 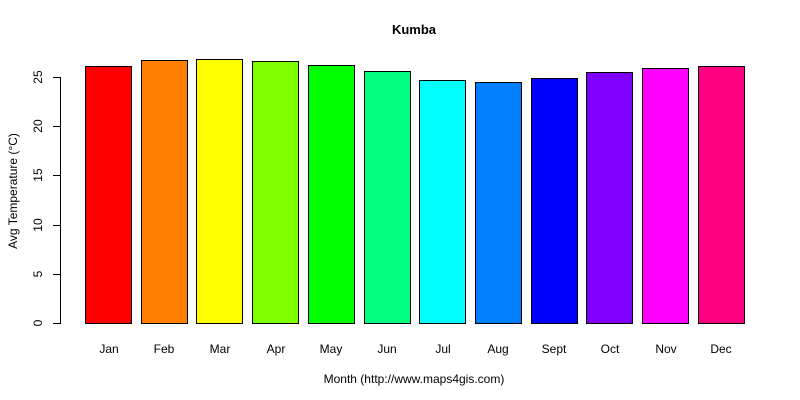 I want to click on x-tick-label: Feb, so click(x=164, y=349).